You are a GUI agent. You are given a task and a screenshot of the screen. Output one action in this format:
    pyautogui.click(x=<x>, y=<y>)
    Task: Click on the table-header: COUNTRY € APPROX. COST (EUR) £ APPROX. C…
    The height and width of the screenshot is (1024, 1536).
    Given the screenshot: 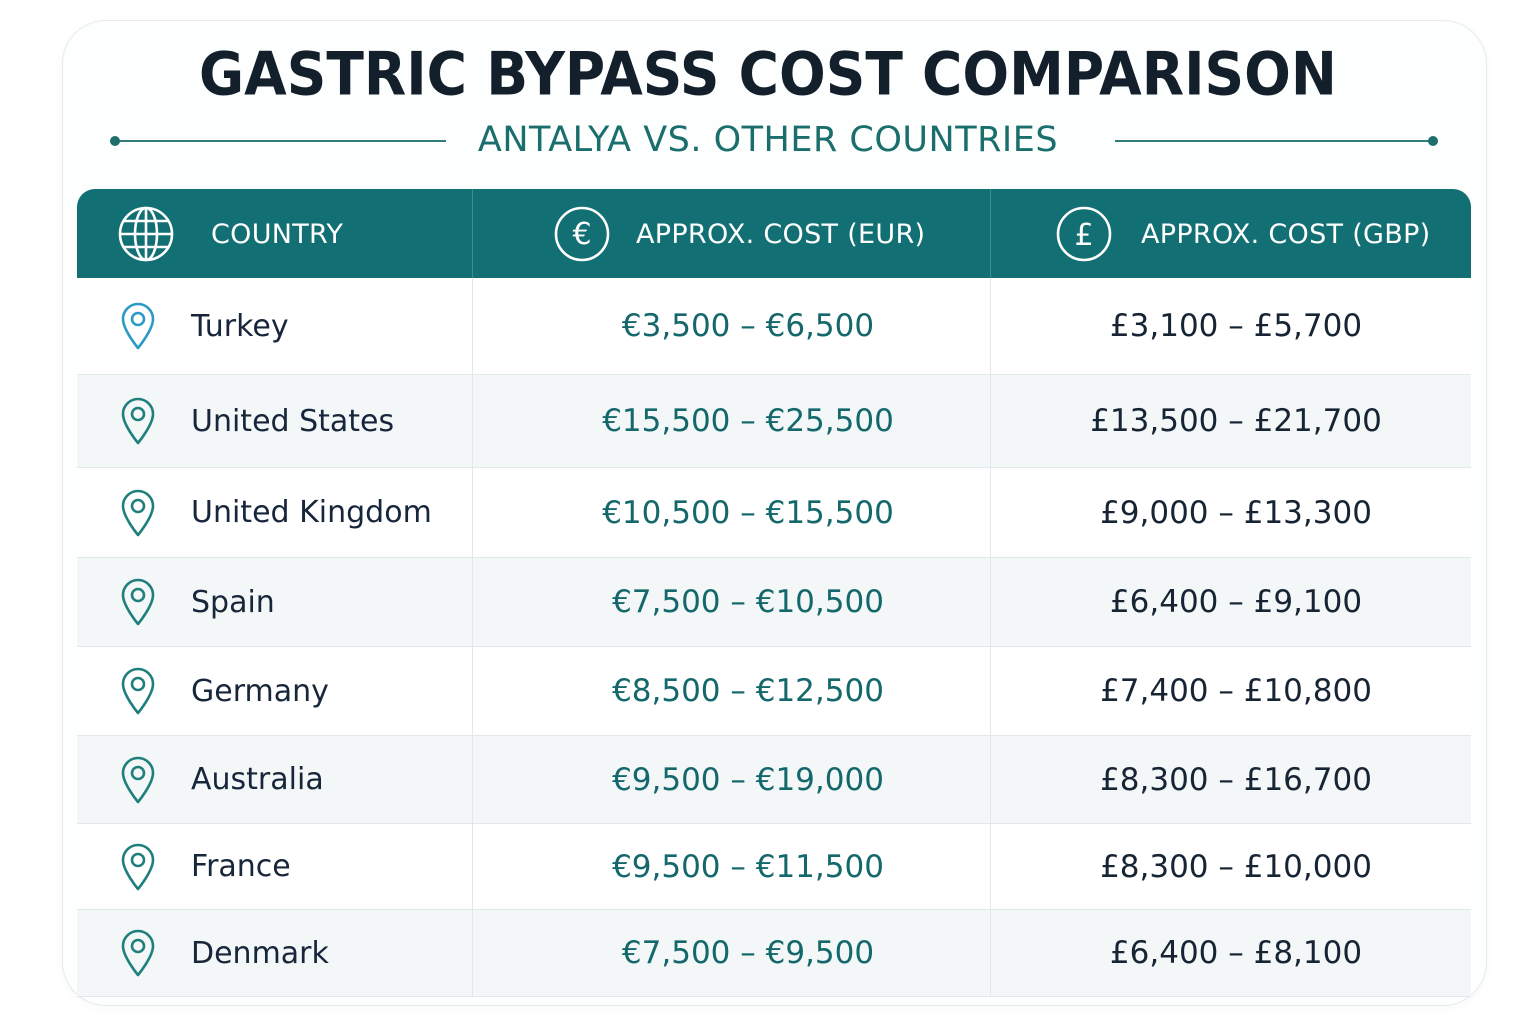 What is the action you would take?
    pyautogui.click(x=774, y=233)
    